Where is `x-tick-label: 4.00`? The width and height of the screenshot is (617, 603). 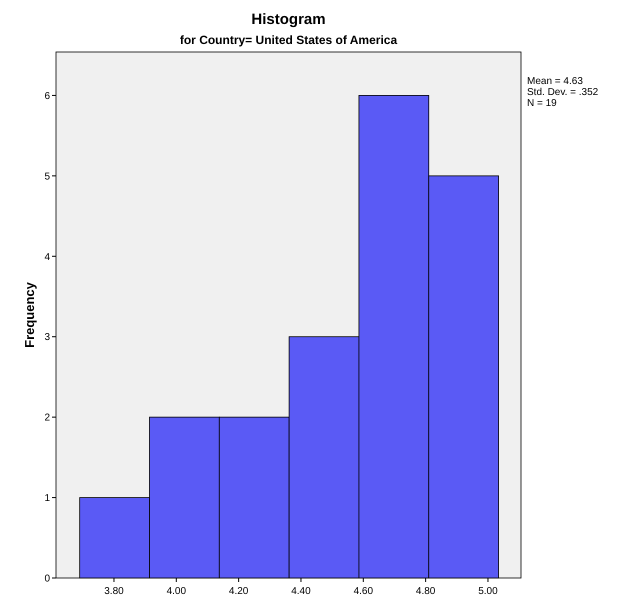
x-tick-label: 4.00 is located at coordinates (176, 591).